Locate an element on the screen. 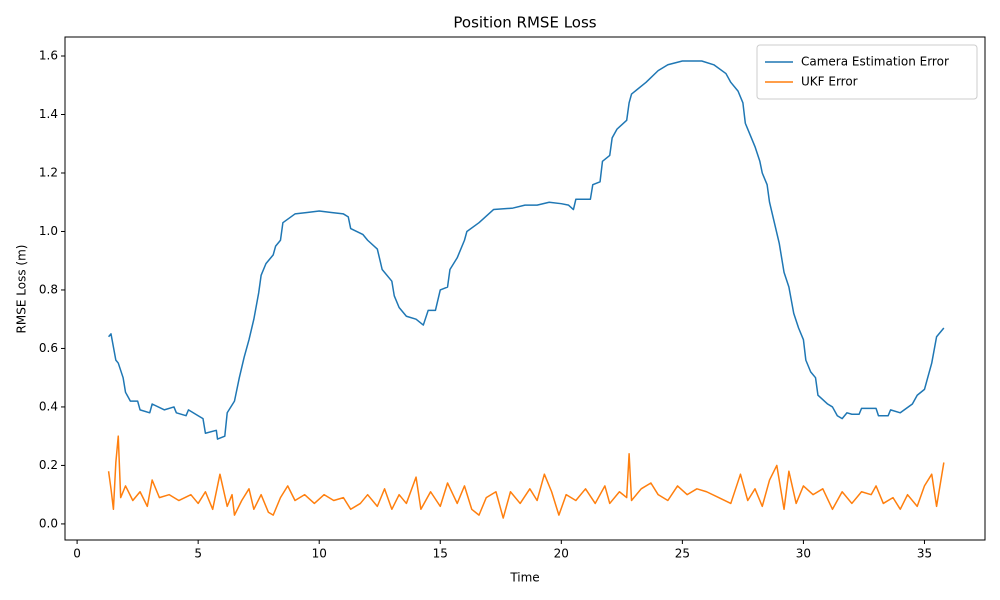  legend-label: Camera Estimation Error is located at coordinates (875, 62).